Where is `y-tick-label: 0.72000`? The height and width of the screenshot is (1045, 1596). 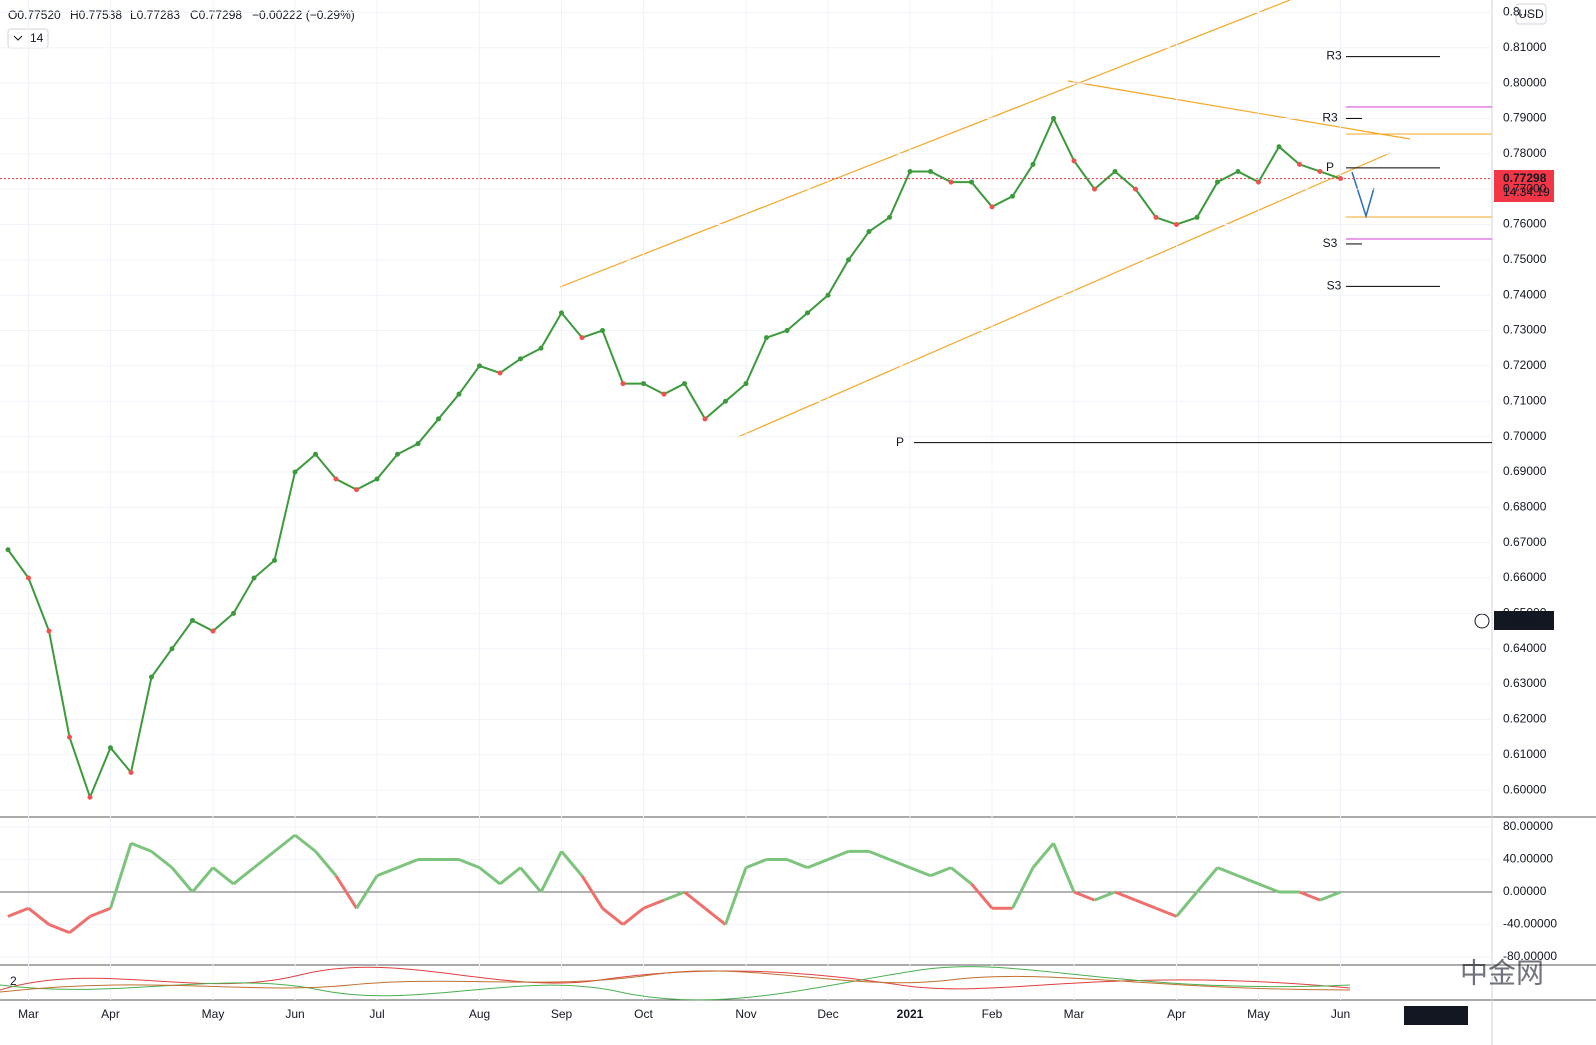 y-tick-label: 0.72000 is located at coordinates (1525, 365).